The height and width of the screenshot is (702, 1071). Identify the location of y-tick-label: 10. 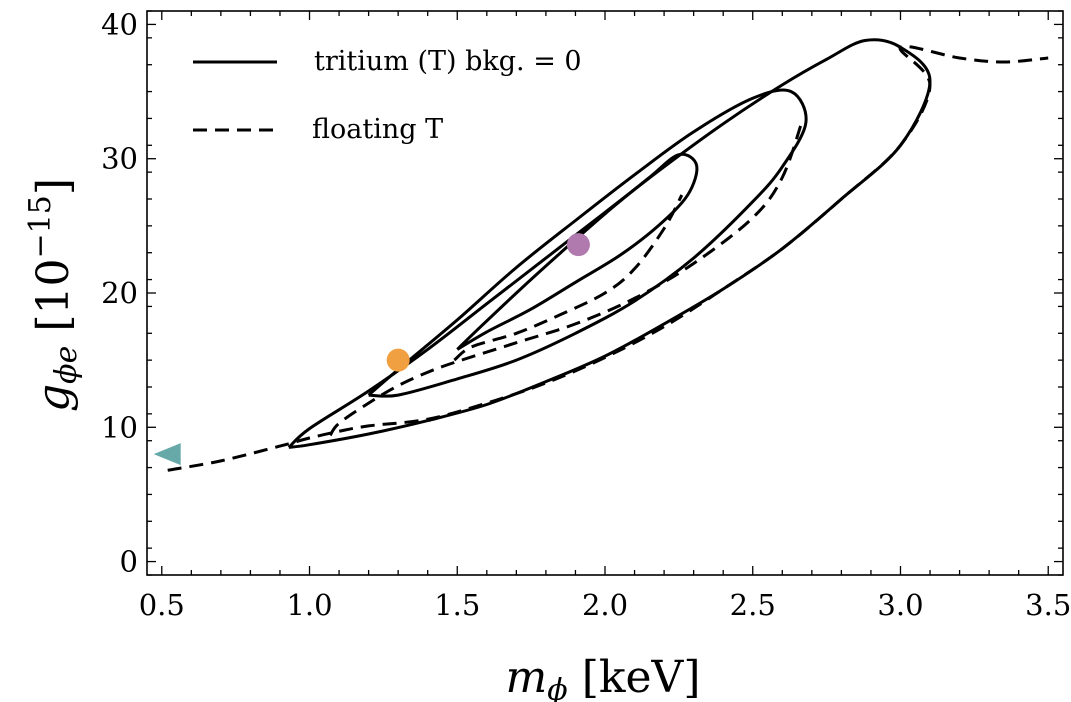
(119, 427).